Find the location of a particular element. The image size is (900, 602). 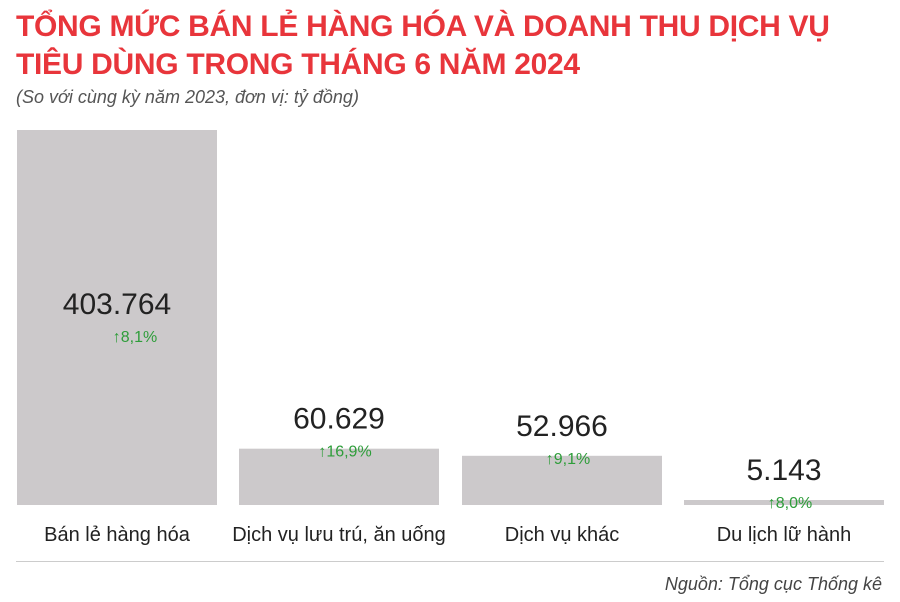

value-label-1: 403.764 is located at coordinates (117, 304).